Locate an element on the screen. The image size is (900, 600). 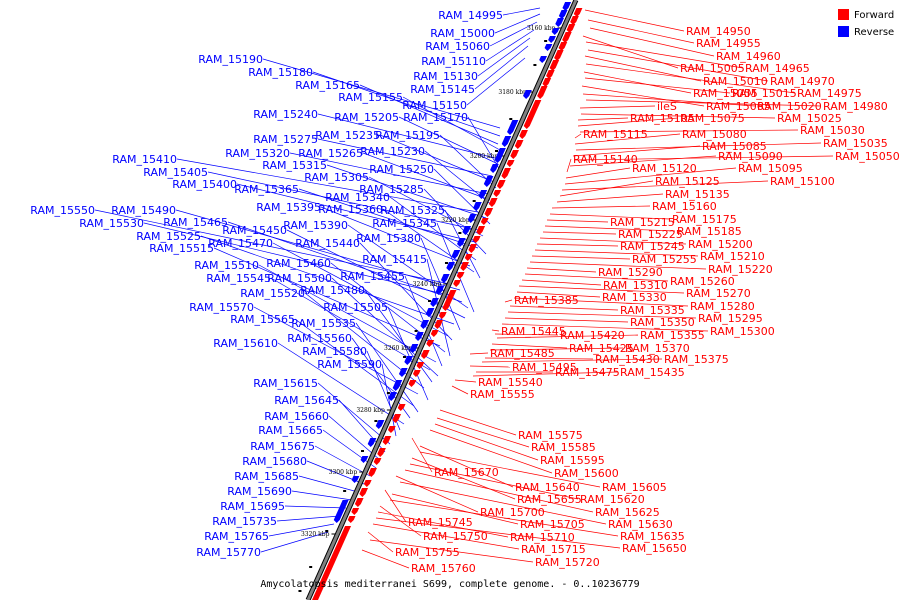
reverse-gene-label: RAM_15580 is located at coordinates (334, 351).